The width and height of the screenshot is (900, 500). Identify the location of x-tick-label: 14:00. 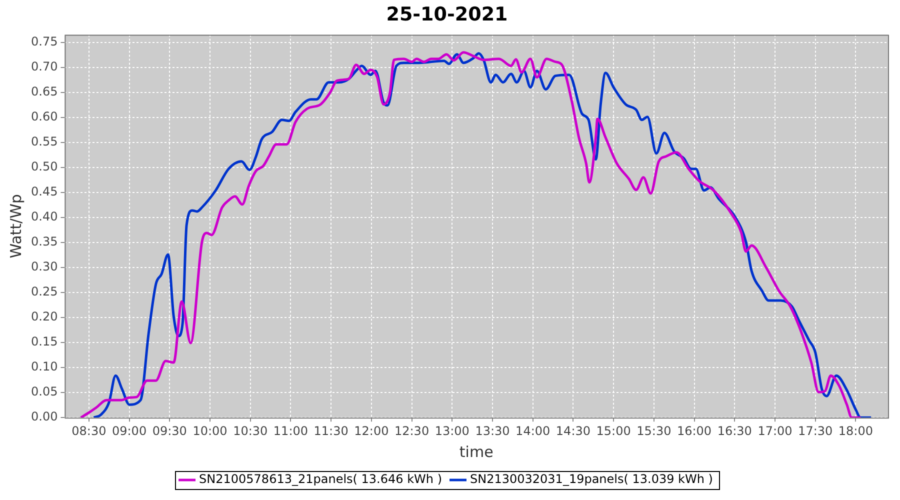
(533, 431).